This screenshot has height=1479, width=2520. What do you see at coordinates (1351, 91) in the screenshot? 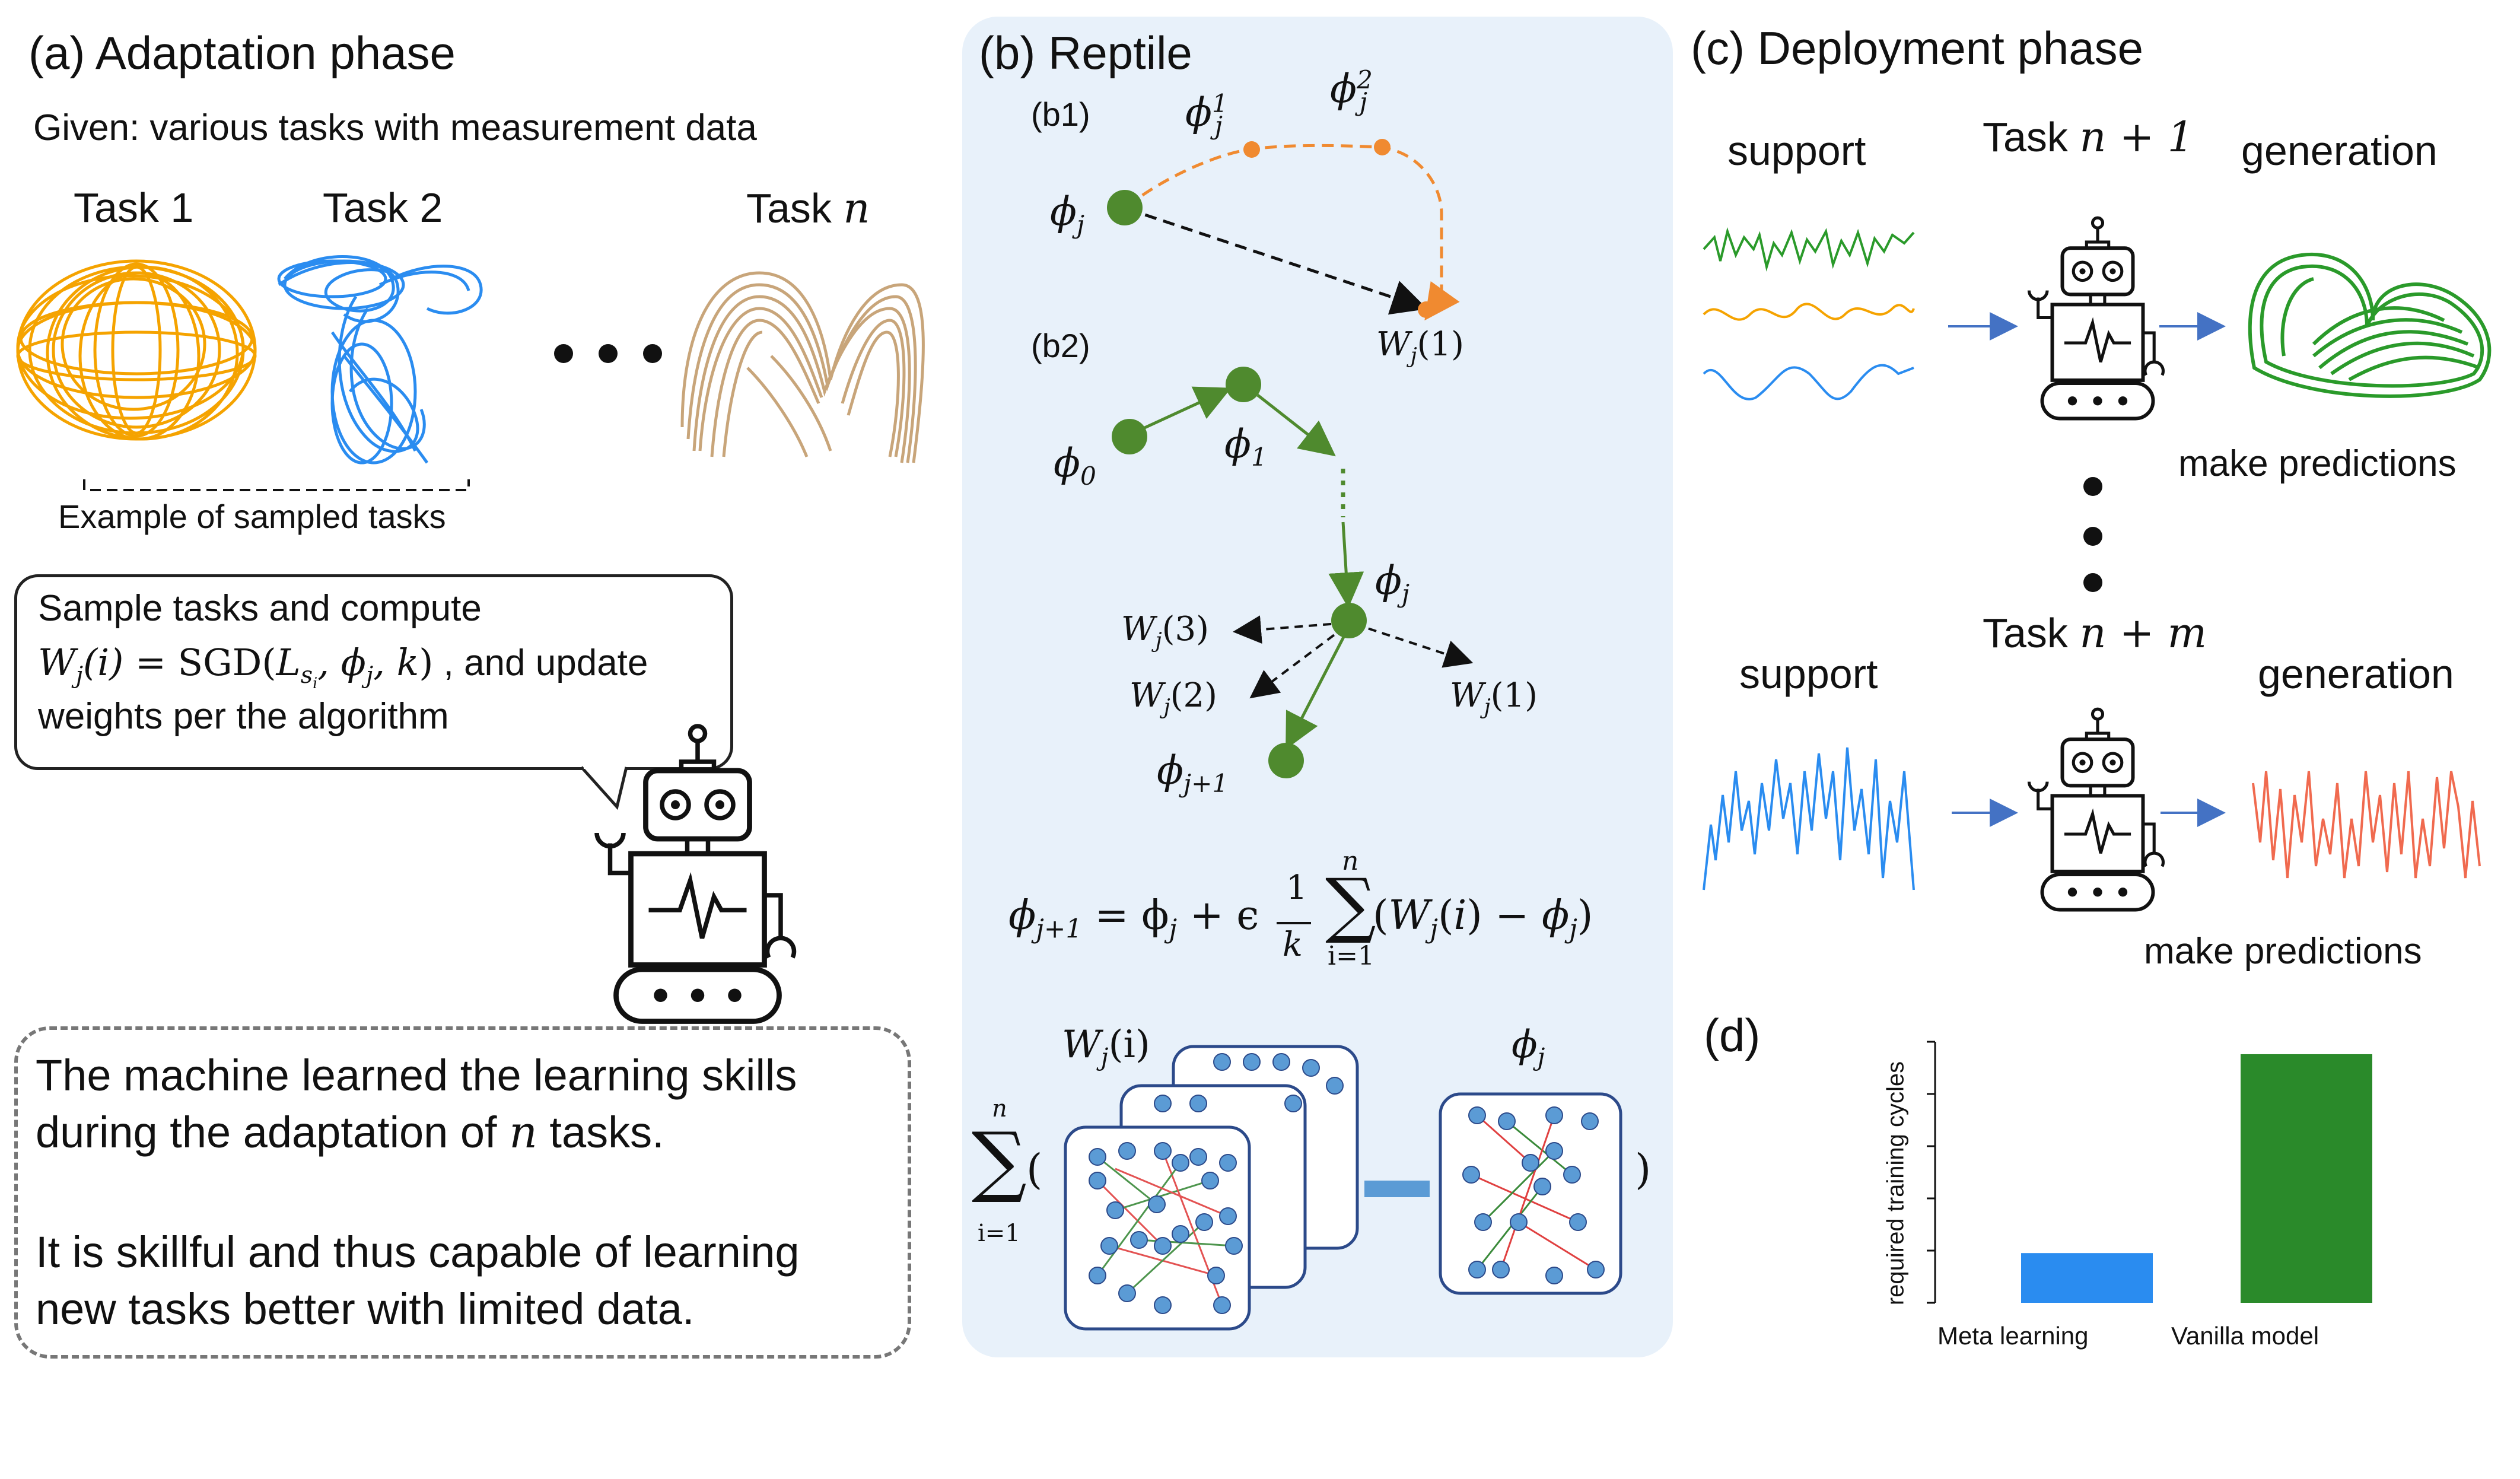
I see `phi-j-2: ϕ2j` at bounding box center [1351, 91].